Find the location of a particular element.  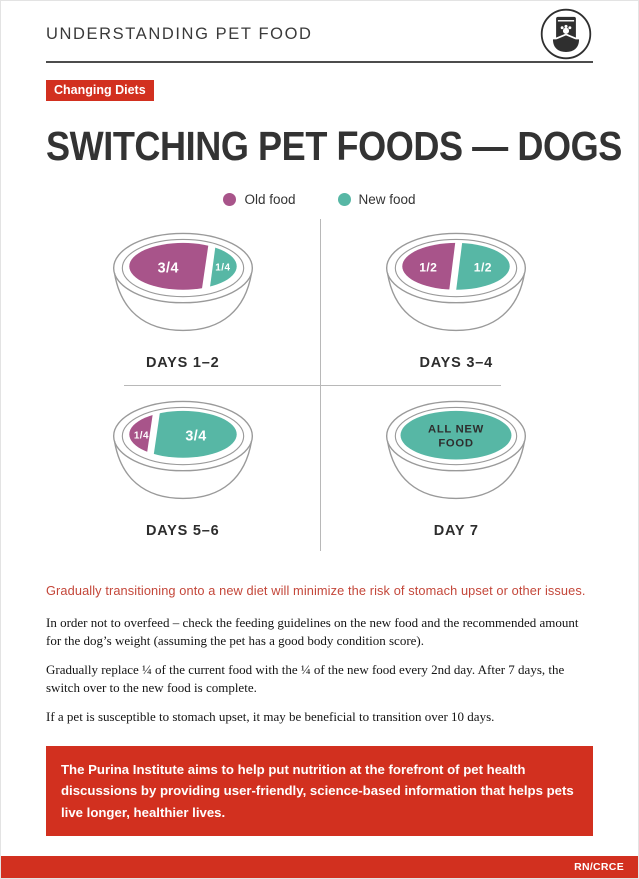

bowl-diagram-days-5-6: 1/4 3/4 is located at coordinates (182, 450).